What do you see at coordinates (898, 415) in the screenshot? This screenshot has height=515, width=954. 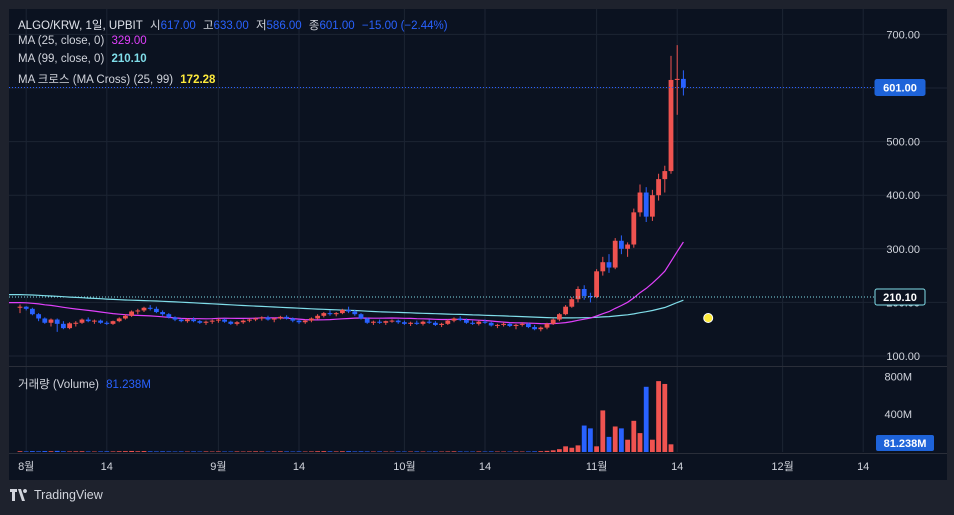 I see `volume-tick-label: 400M` at bounding box center [898, 415].